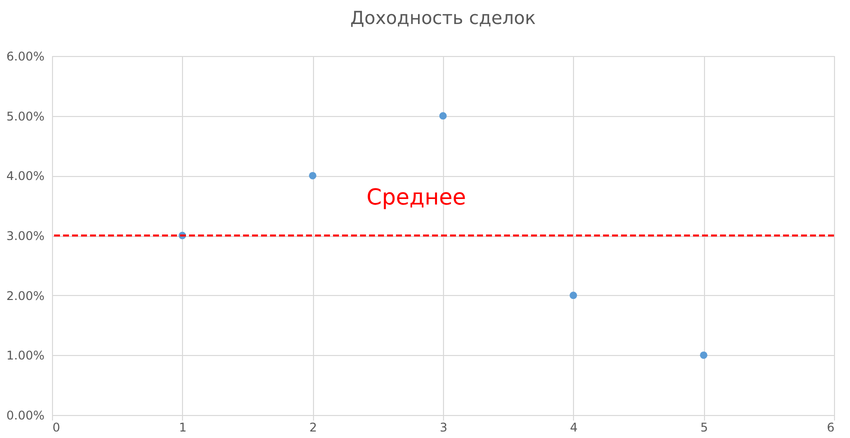 Image resolution: width=850 pixels, height=438 pixels. I want to click on x-tick-label: 6, so click(830, 427).